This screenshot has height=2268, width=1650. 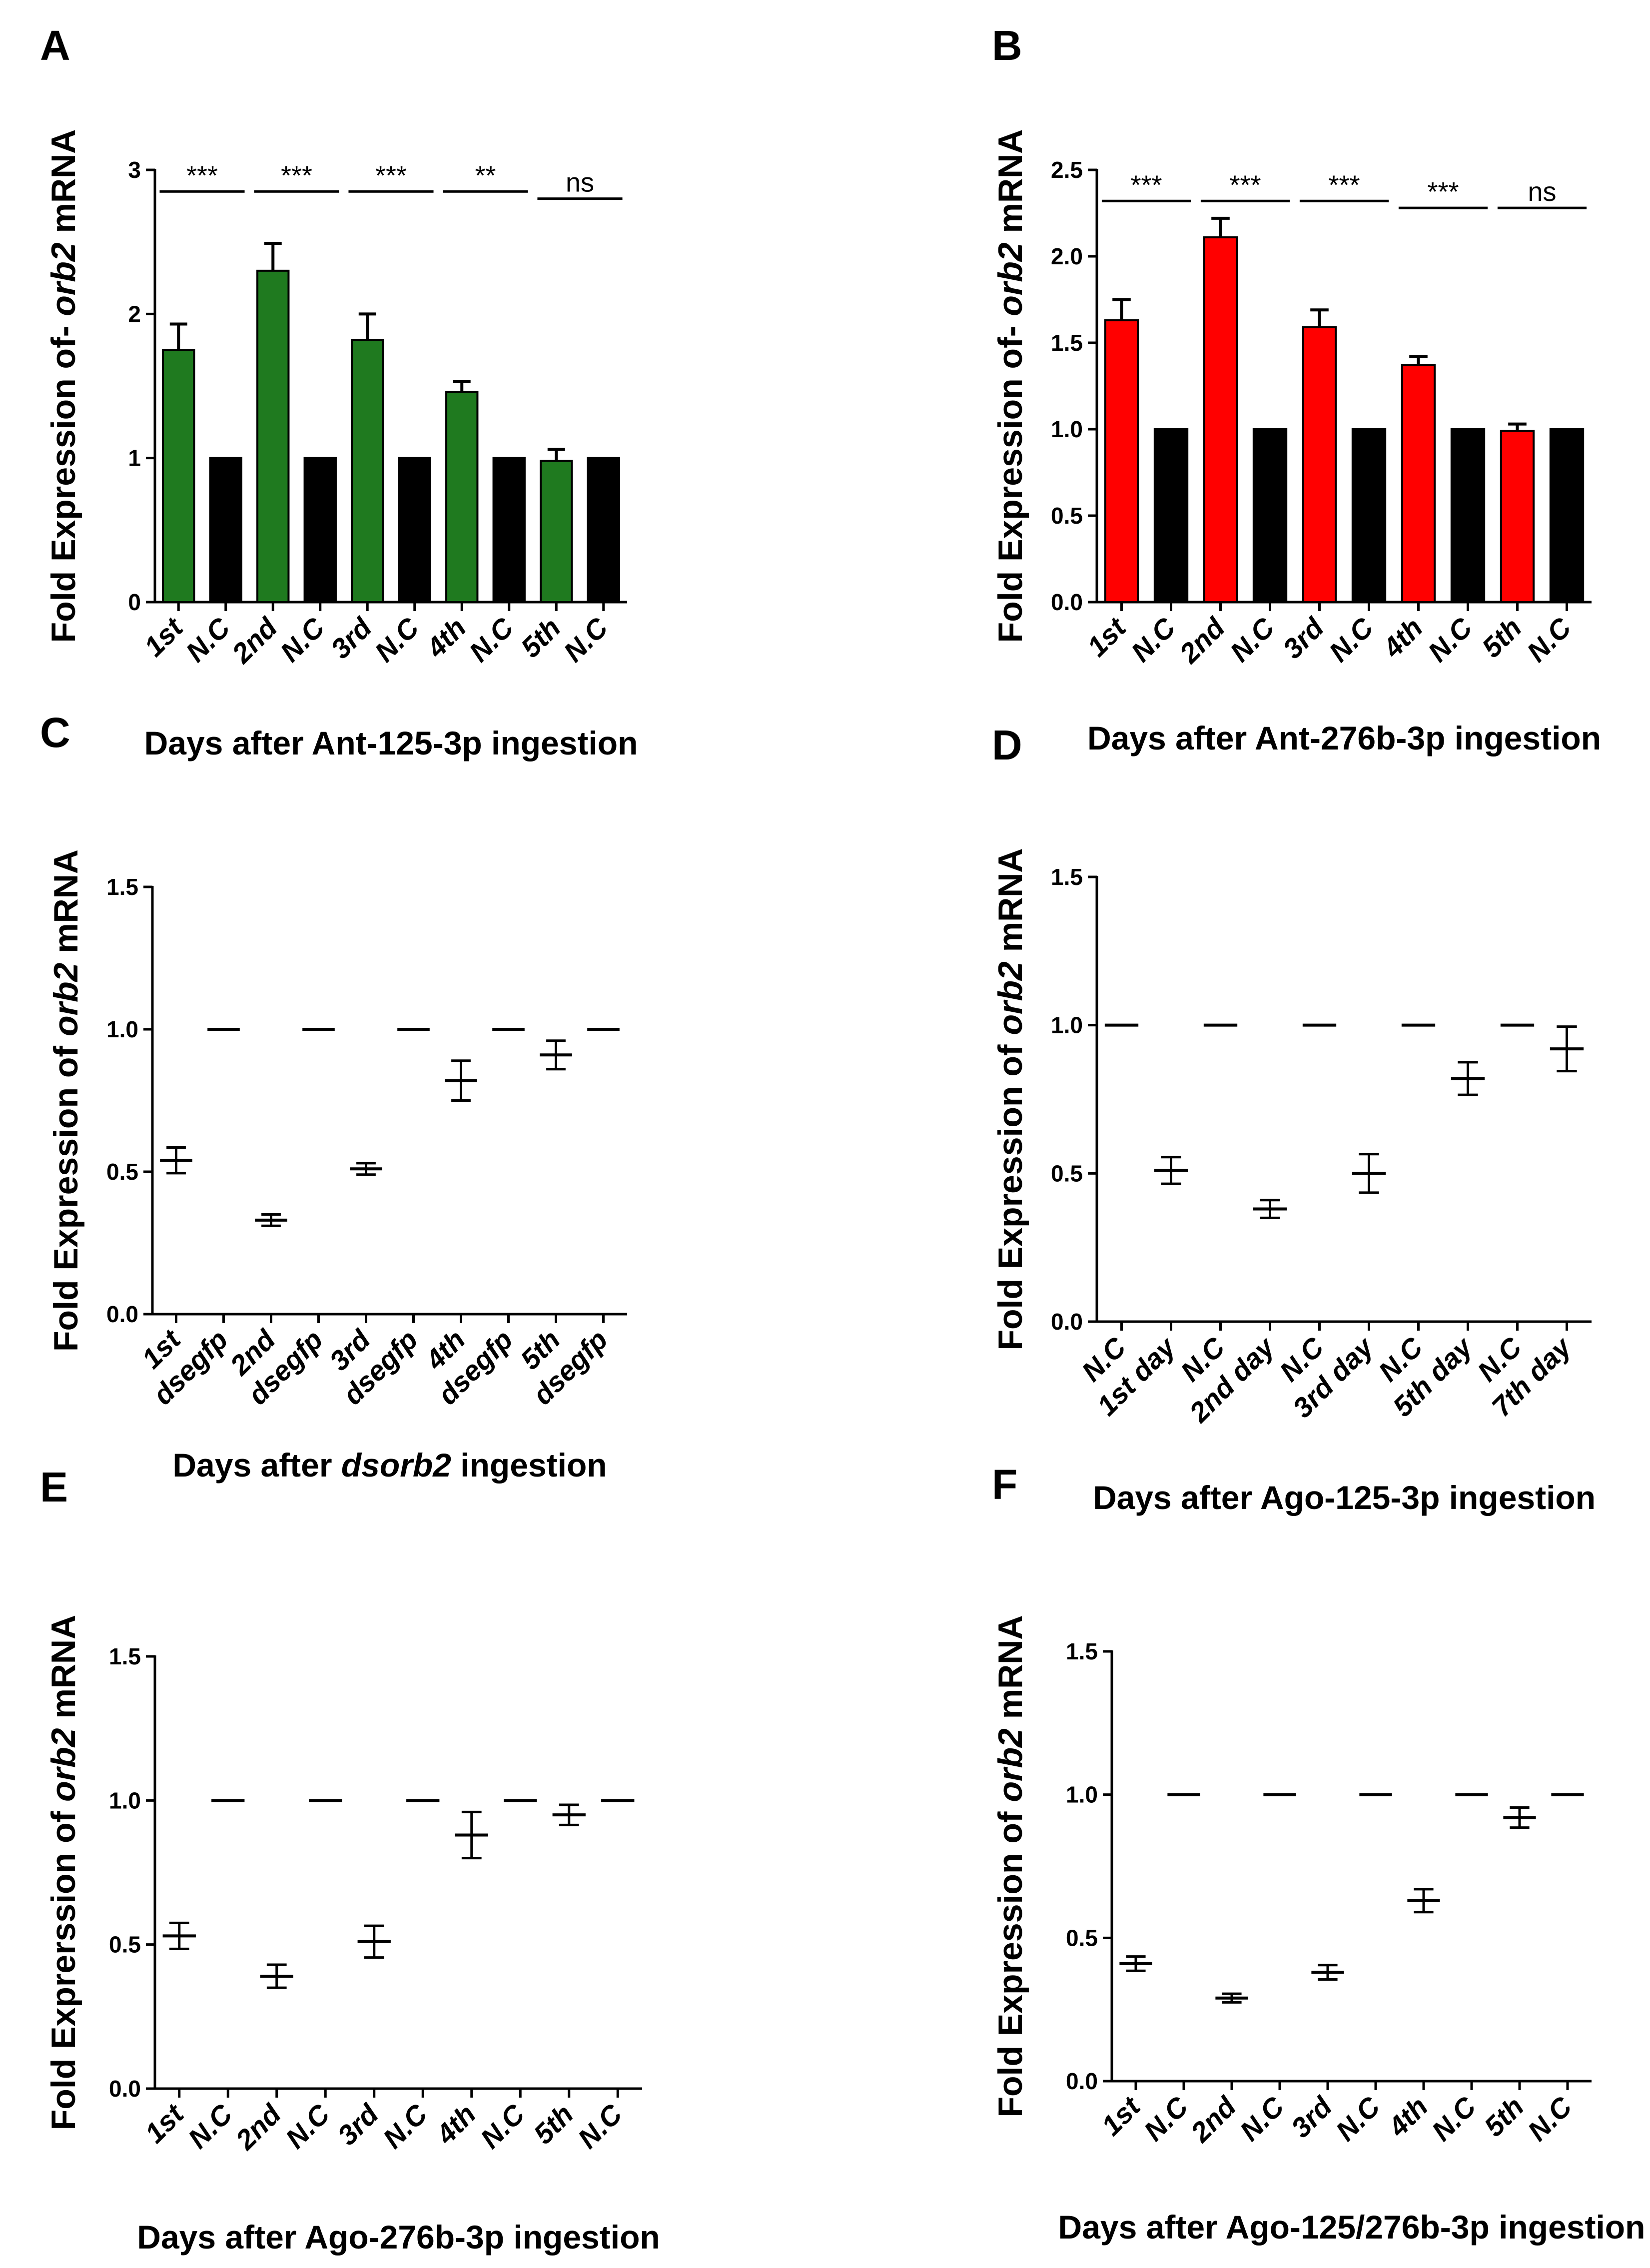 I want to click on x-axis-label-italic: dsorb2, so click(x=396, y=1465).